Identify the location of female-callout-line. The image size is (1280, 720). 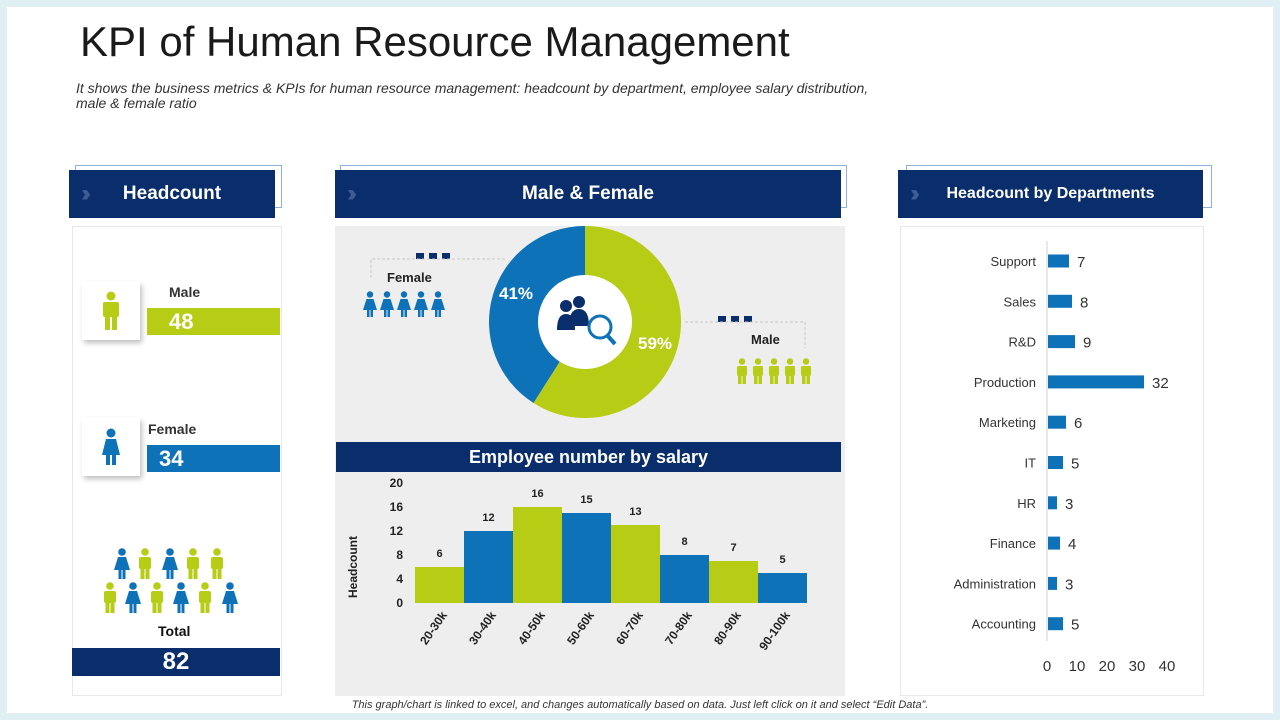
(437, 268).